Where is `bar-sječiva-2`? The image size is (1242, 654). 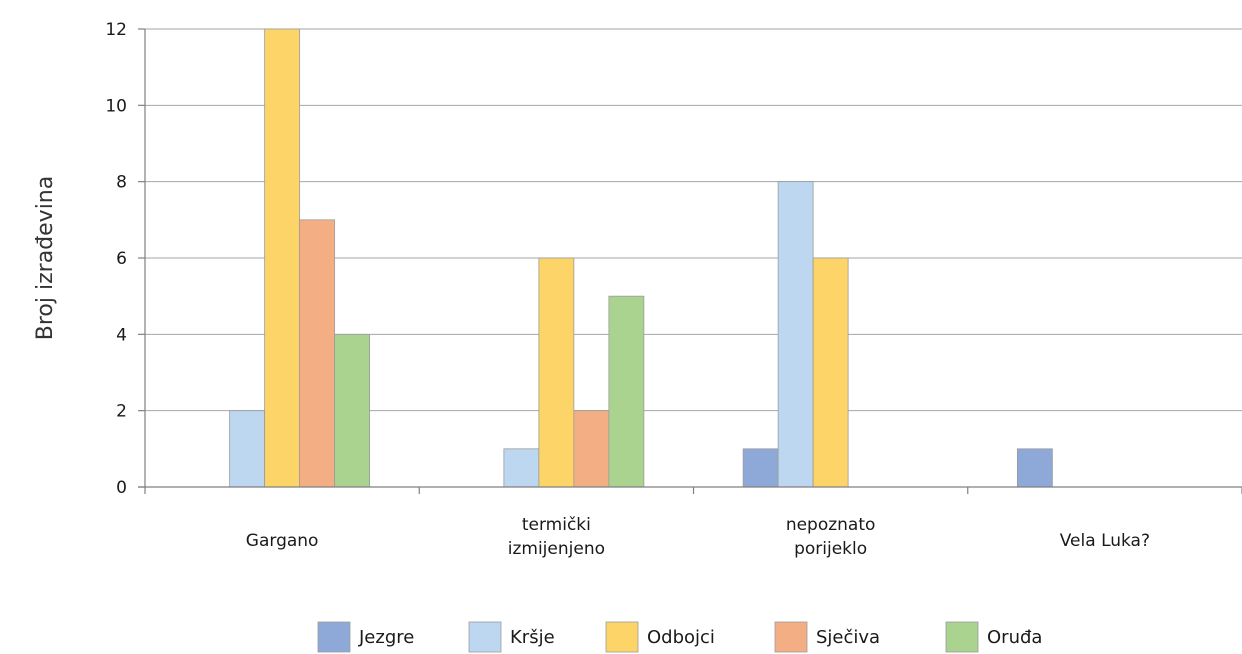
bar-sječiva-2 is located at coordinates (591, 449).